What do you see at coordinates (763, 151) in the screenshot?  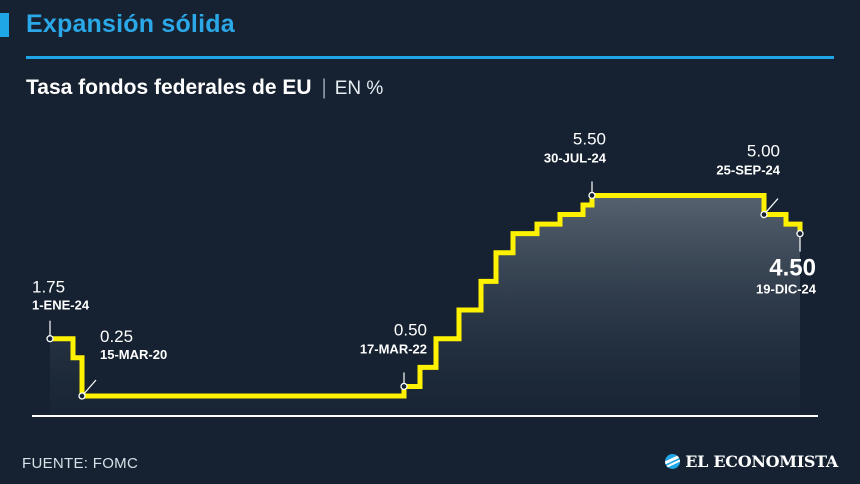 I see `annotation-value-label: 5.00` at bounding box center [763, 151].